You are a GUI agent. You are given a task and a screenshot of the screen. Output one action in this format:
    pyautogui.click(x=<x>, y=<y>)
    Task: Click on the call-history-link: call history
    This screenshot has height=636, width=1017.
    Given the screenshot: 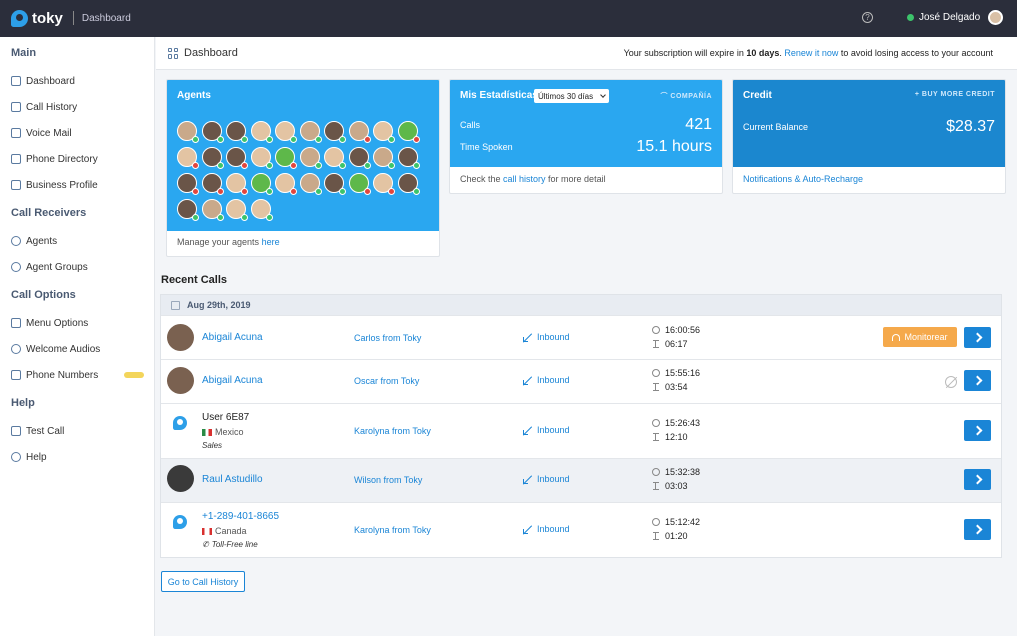 What is the action you would take?
    pyautogui.click(x=524, y=179)
    